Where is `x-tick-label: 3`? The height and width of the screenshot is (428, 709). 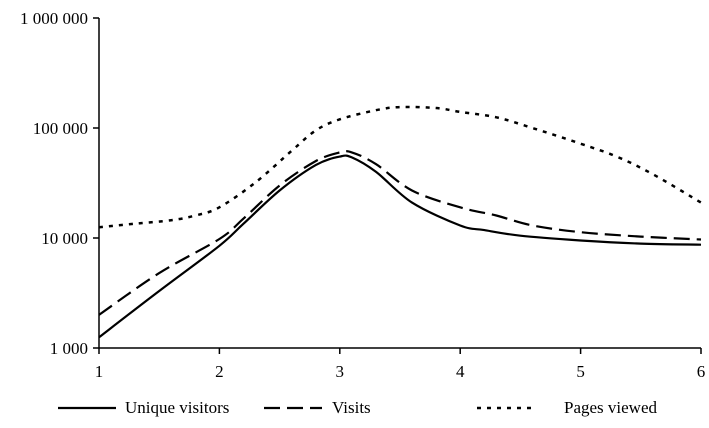 x-tick-label: 3 is located at coordinates (340, 371).